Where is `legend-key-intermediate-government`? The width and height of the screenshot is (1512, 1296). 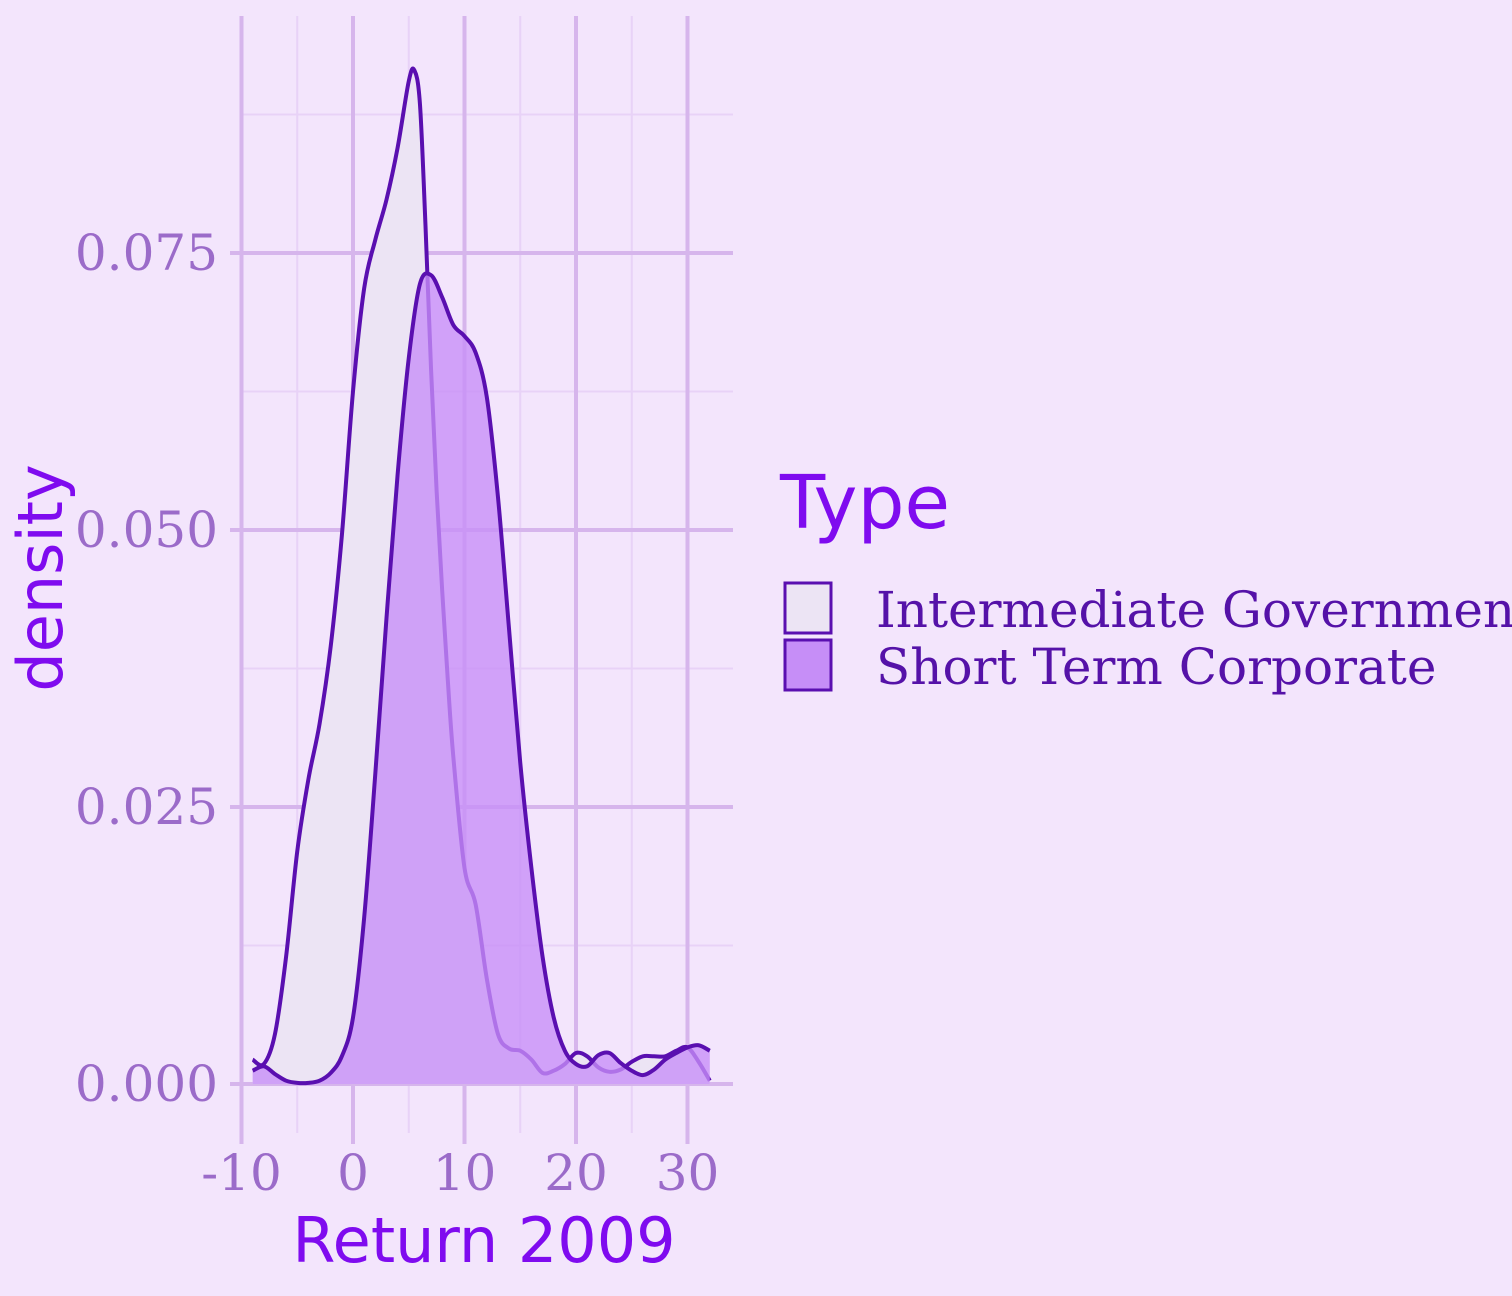 legend-key-intermediate-government is located at coordinates (808, 608).